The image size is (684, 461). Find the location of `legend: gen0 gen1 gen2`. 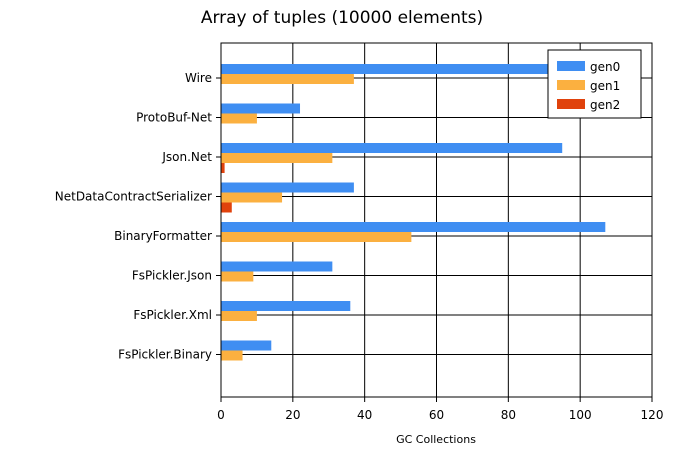

legend: gen0 gen1 gen2 is located at coordinates (594, 84).